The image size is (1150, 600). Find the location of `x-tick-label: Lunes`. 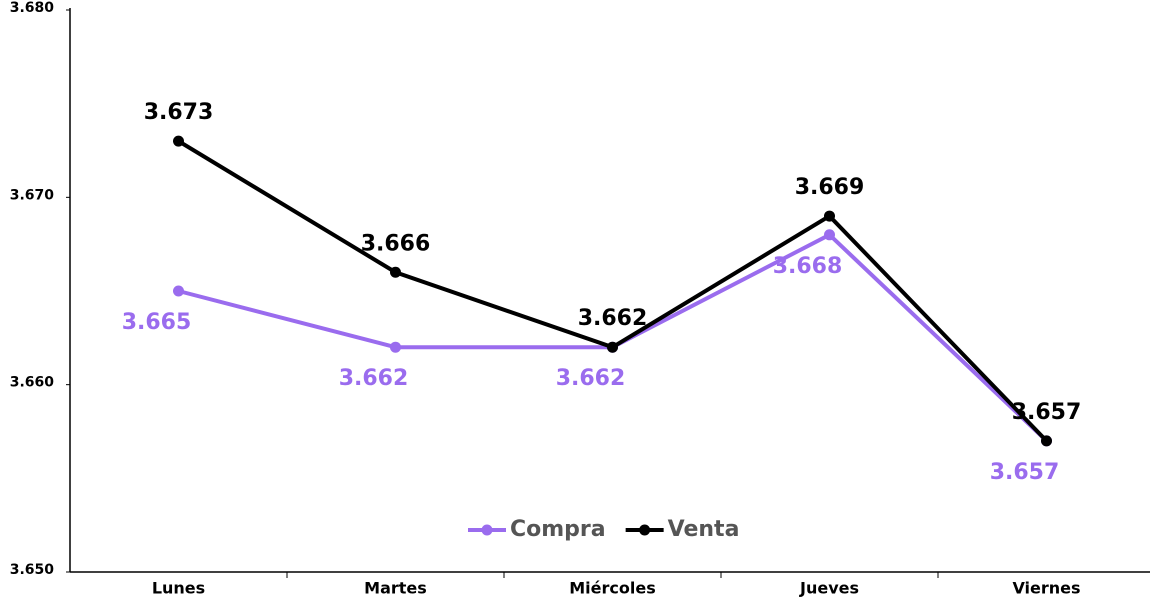

x-tick-label: Lunes is located at coordinates (178, 588).